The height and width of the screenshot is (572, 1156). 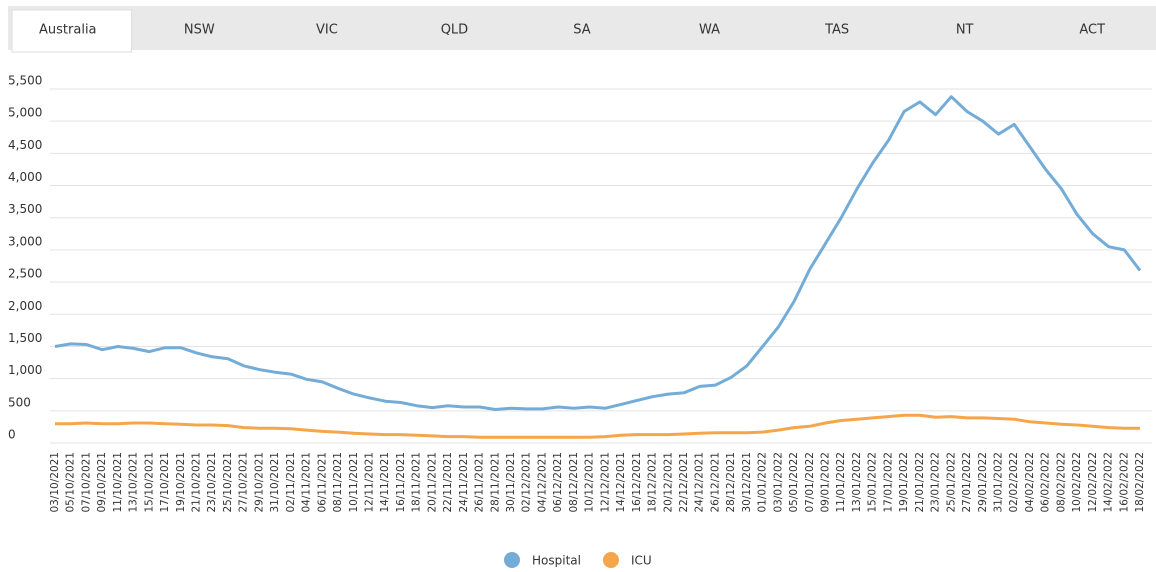 What do you see at coordinates (25, 209) in the screenshot?
I see `y-tick-label: 3,500` at bounding box center [25, 209].